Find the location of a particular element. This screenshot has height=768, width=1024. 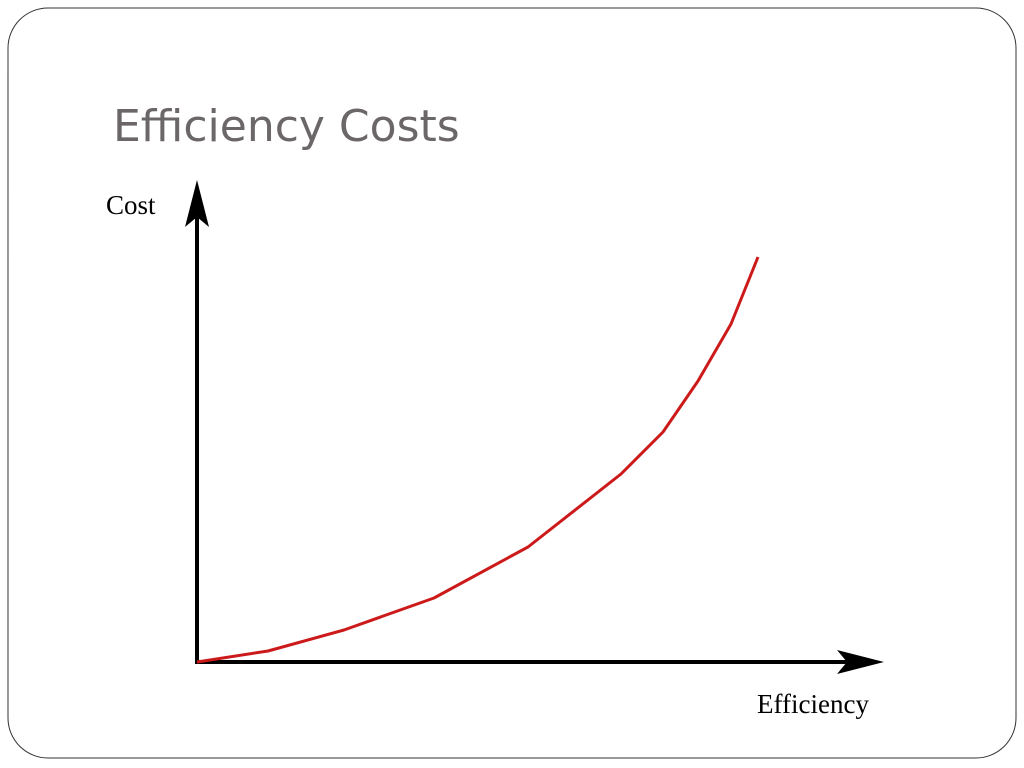

x-axis-arrow is located at coordinates (860, 662).